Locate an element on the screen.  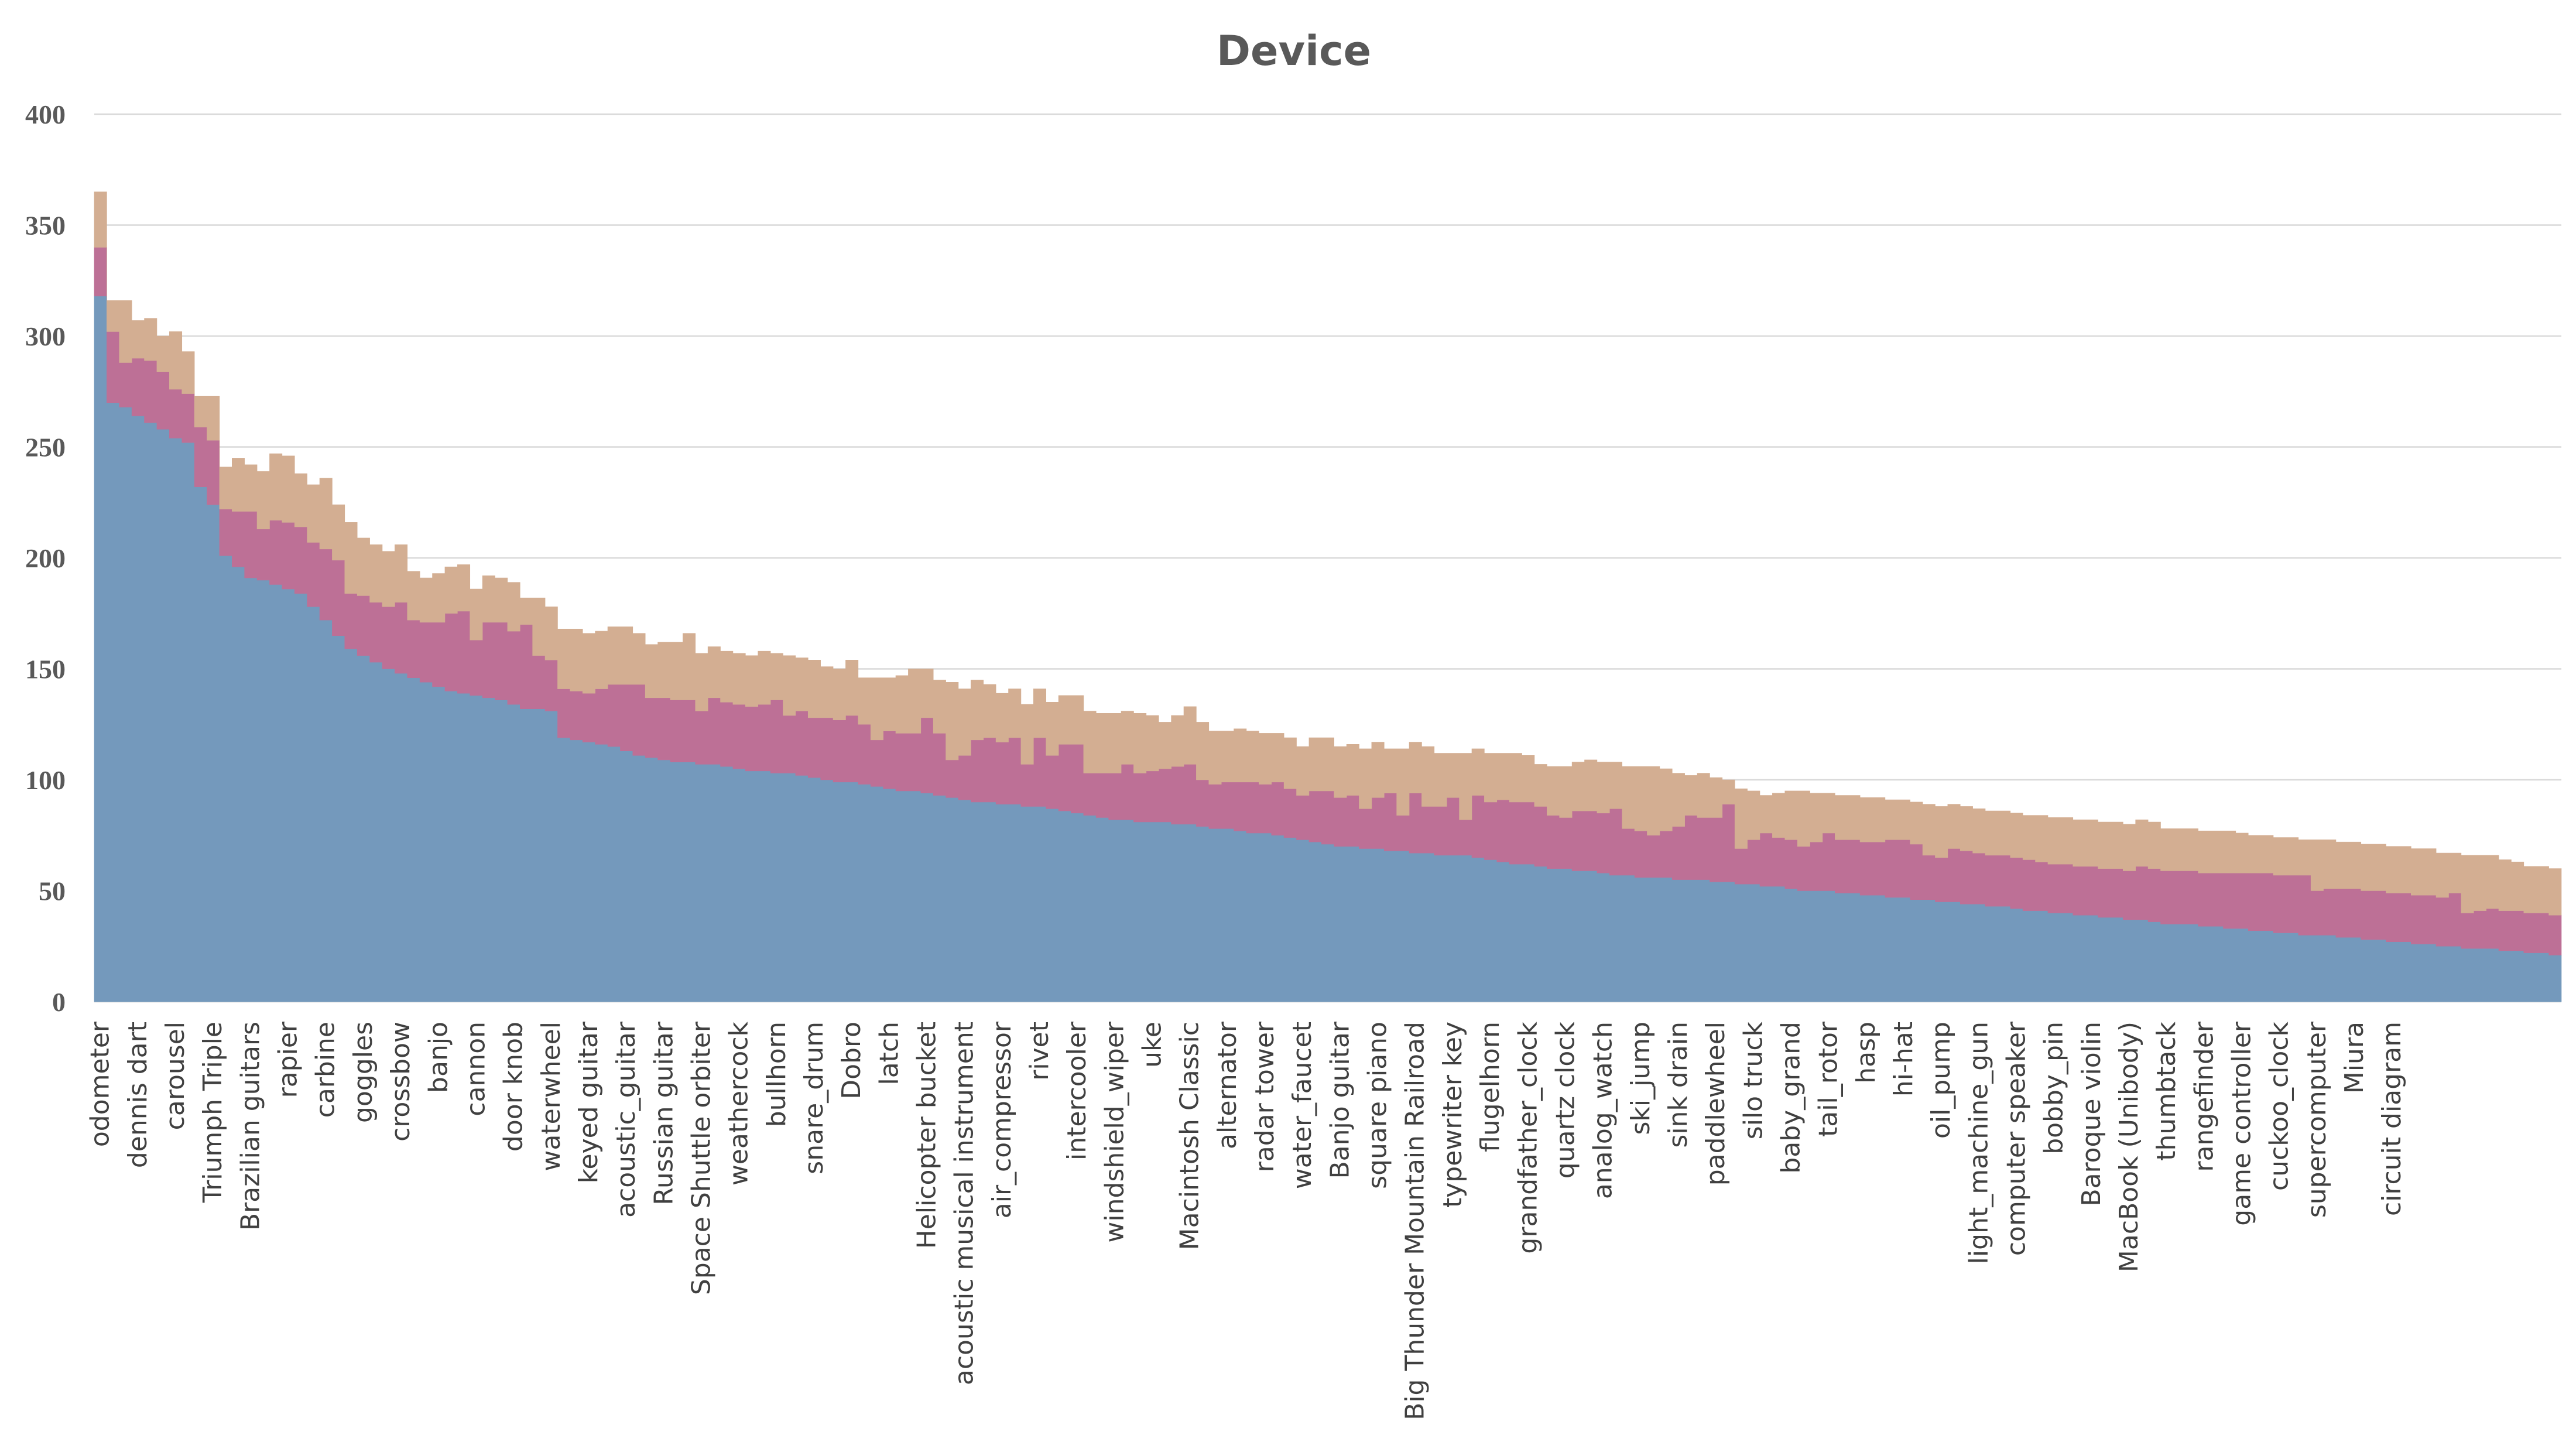
x-tick-label: typewriter key is located at coordinates (1453, 1115).